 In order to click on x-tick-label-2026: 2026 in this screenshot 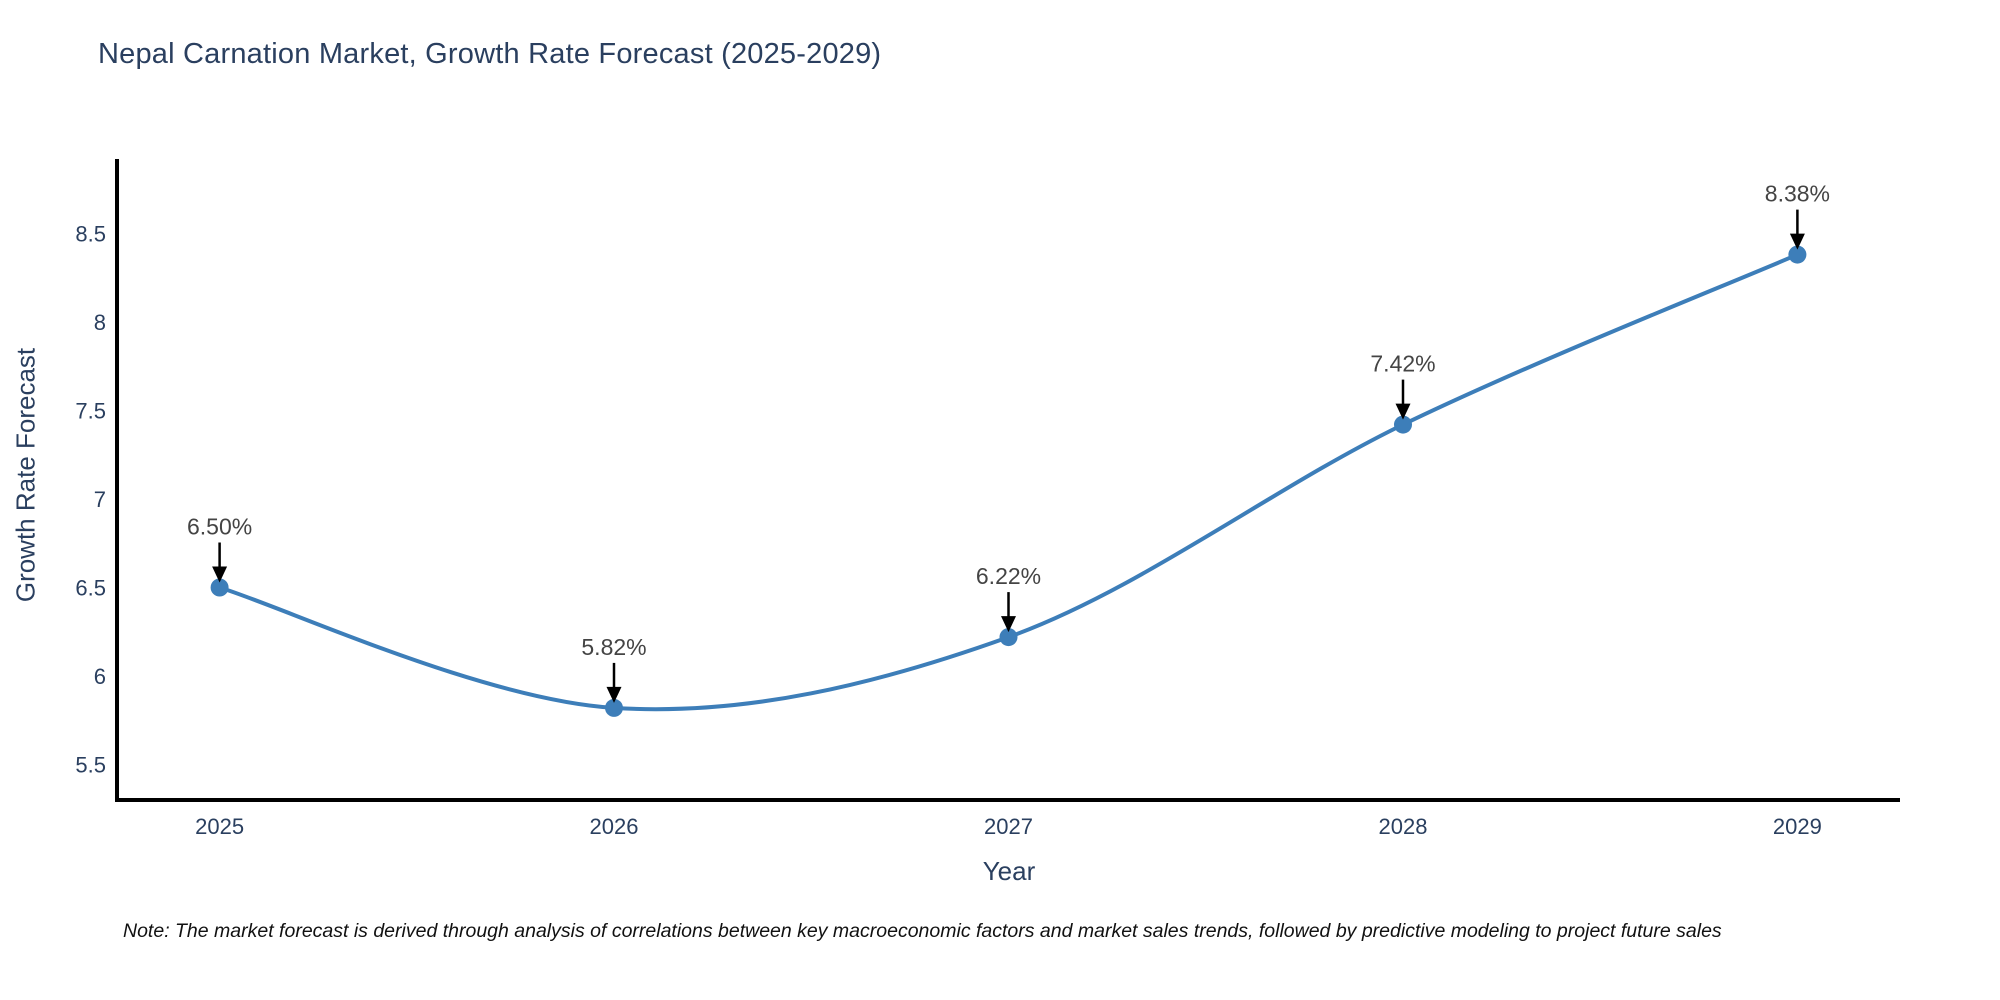, I will do `click(614, 826)`.